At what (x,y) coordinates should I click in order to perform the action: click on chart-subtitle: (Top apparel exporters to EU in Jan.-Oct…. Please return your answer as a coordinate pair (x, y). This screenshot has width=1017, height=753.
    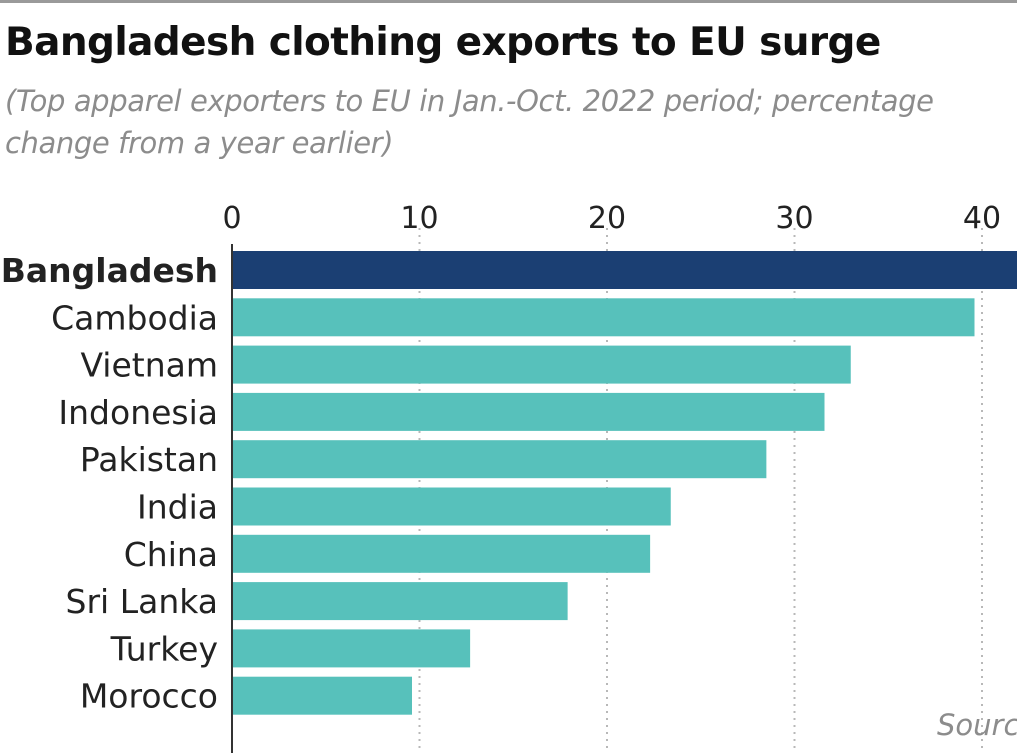
    Looking at the image, I should click on (469, 122).